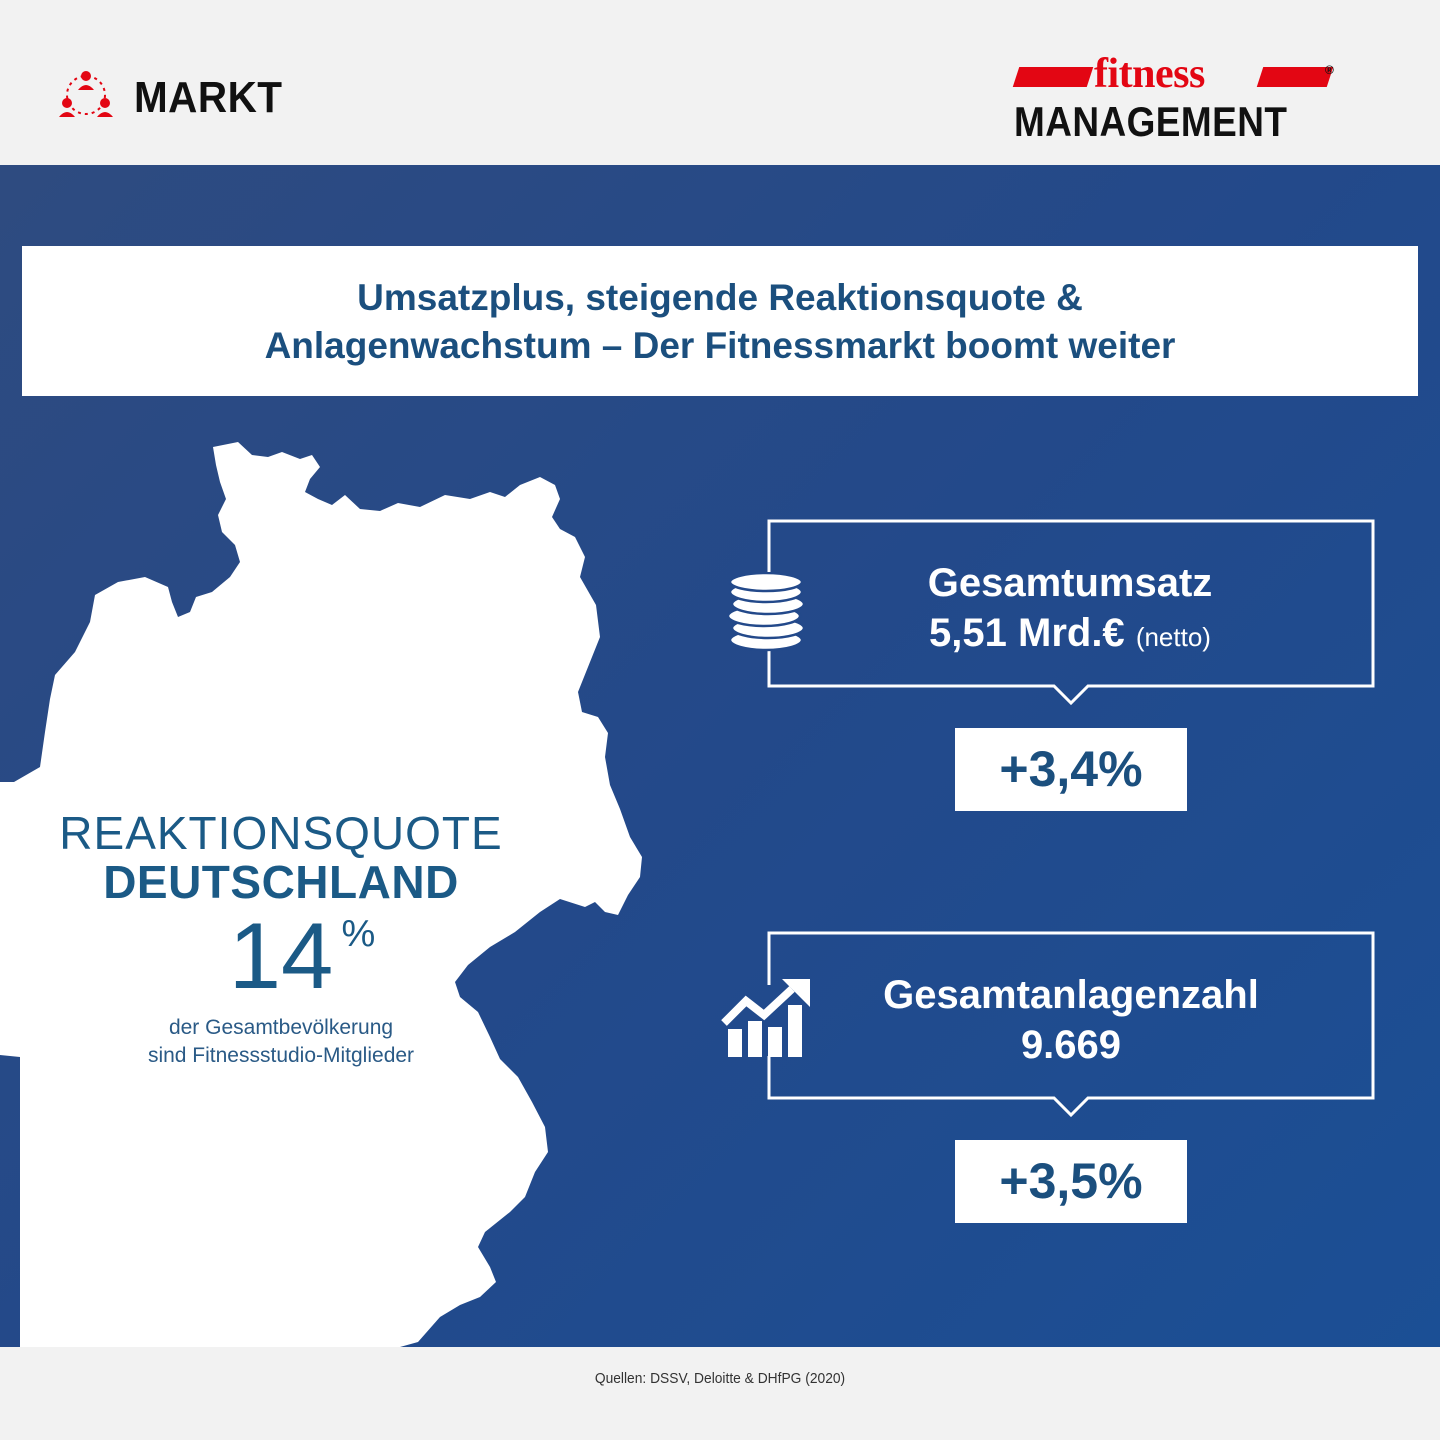 The width and height of the screenshot is (1440, 1440). Describe the element at coordinates (281, 882) in the screenshot. I see `reaktionsquote-country: DEUTSCHLAND` at that location.